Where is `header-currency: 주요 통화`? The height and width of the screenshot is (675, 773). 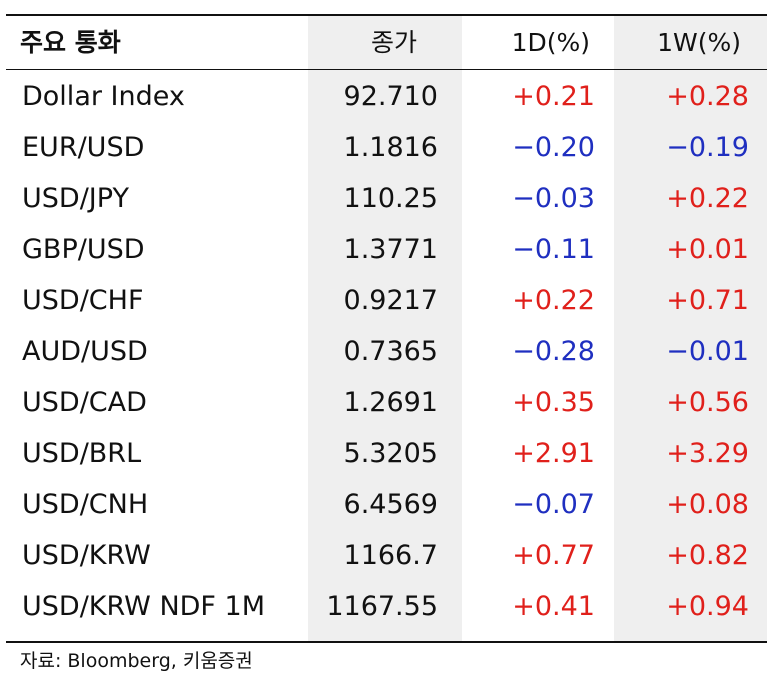
header-currency: 주요 통화 is located at coordinates (70, 42).